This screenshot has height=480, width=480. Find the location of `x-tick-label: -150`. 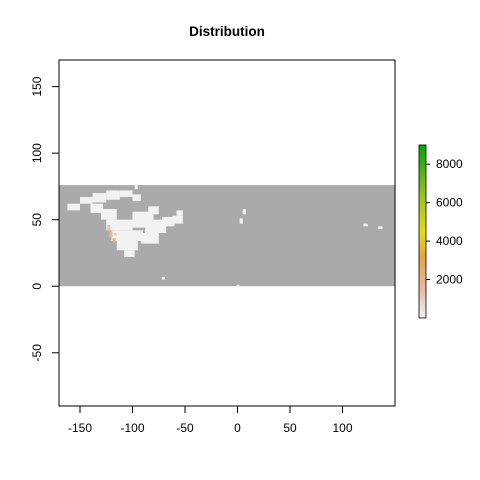

x-tick-label: -150 is located at coordinates (80, 428).